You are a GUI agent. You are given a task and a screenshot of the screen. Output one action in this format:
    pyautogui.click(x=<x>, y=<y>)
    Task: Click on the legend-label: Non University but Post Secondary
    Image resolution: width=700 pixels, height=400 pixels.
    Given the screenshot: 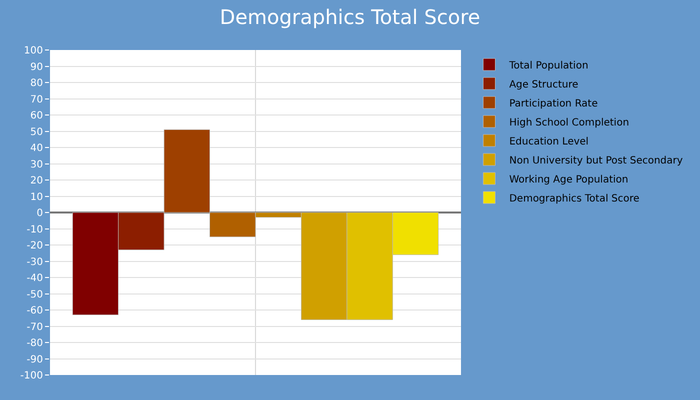 What is the action you would take?
    pyautogui.click(x=596, y=160)
    